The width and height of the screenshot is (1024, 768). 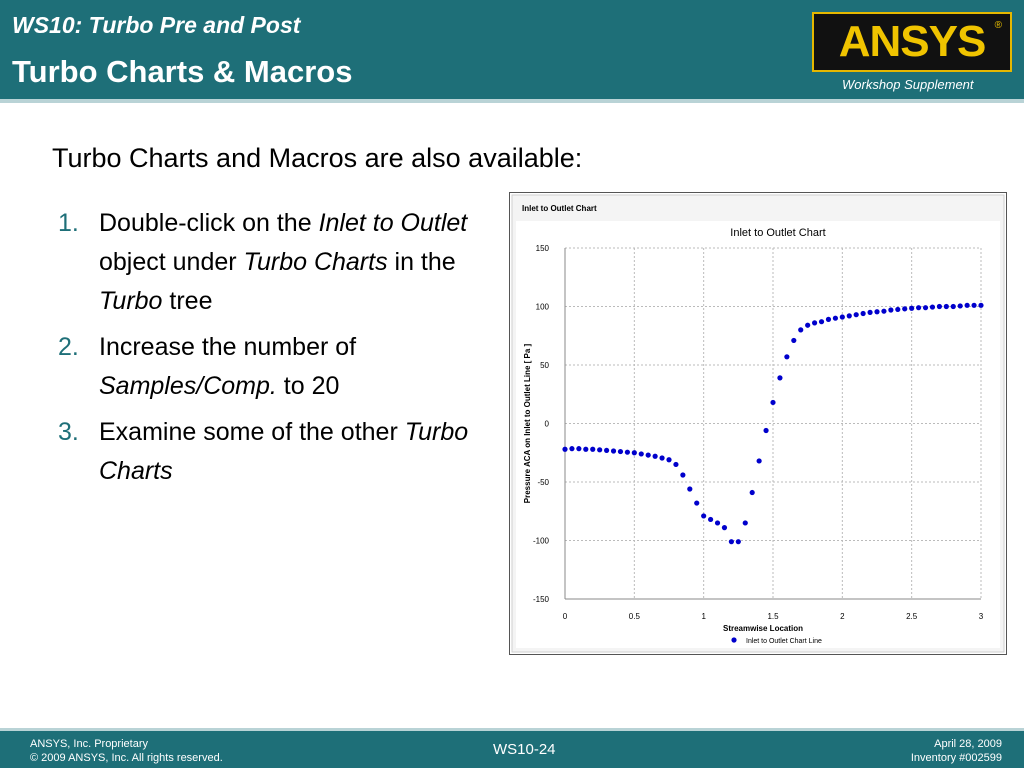 I want to click on header-divider, so click(x=512, y=101).